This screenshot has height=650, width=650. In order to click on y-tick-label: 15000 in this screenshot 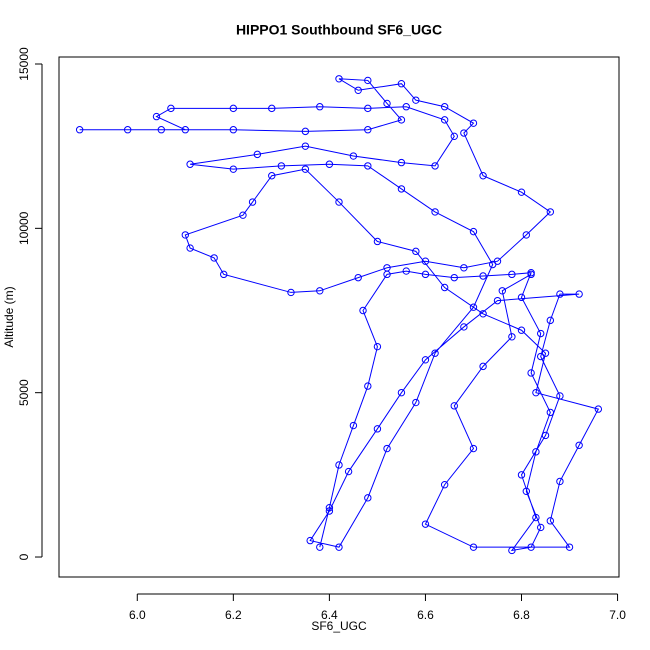, I will do `click(24, 64)`.